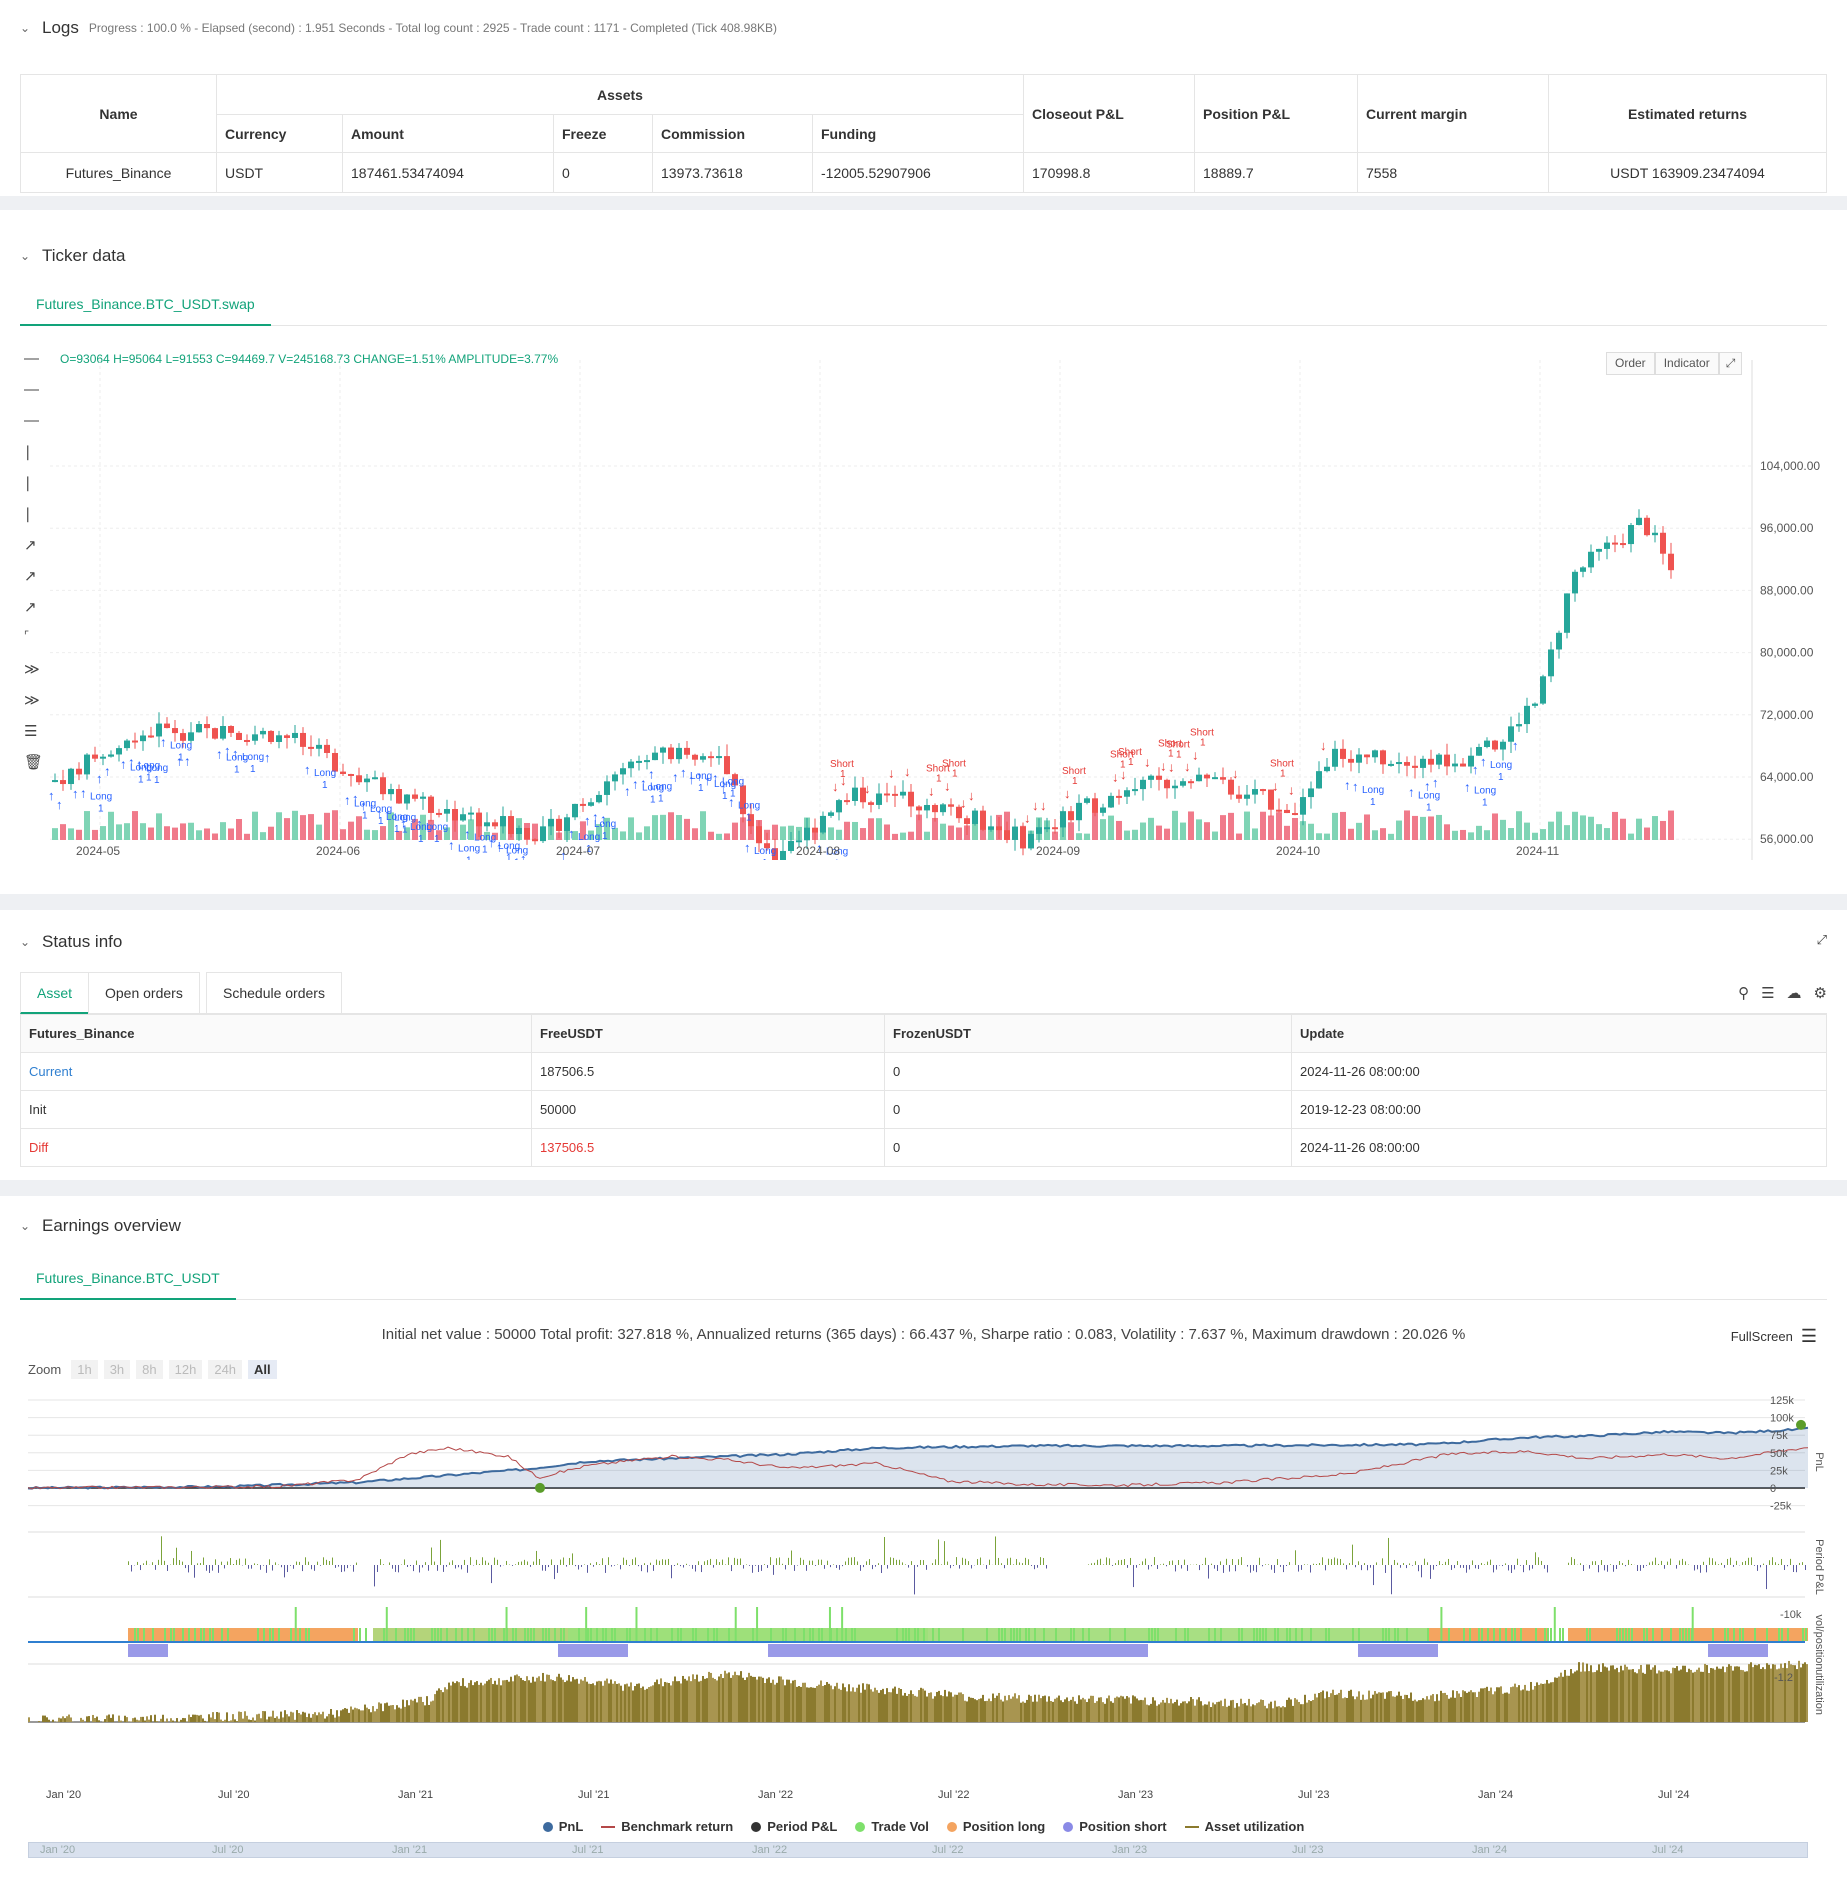 The image size is (1847, 1881). Describe the element at coordinates (562, 1826) in the screenshot. I see `legend-item: PnL` at that location.